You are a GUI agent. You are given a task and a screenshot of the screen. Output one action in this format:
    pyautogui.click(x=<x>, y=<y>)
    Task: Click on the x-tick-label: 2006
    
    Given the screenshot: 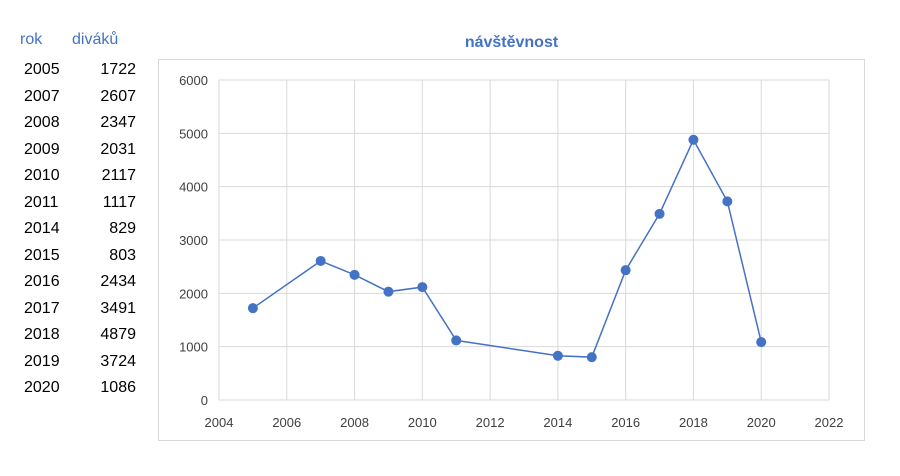 What is the action you would take?
    pyautogui.click(x=286, y=422)
    